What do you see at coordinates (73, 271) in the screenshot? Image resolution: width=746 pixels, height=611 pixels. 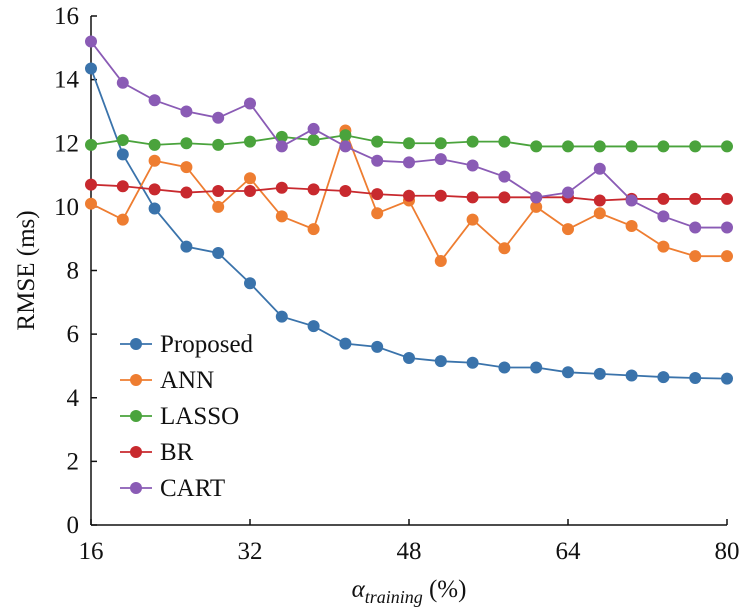 I see `y-tick-label: 8` at bounding box center [73, 271].